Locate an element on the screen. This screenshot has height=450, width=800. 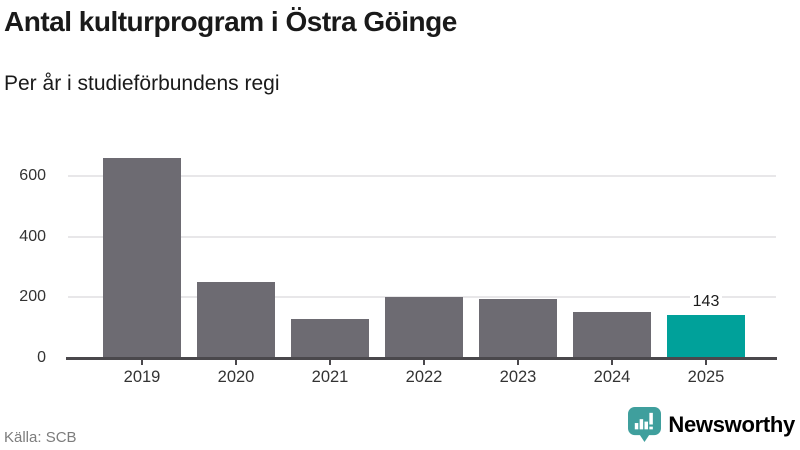
x-axis-line is located at coordinates (421, 358).